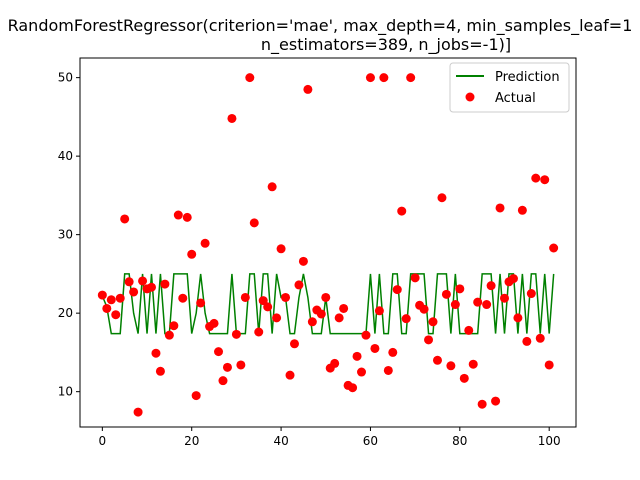 The height and width of the screenshot is (480, 640). Describe the element at coordinates (386, 45) in the screenshot. I see `chart-title-line-2: n_estimators=389, n_jobs=-1)]` at that location.